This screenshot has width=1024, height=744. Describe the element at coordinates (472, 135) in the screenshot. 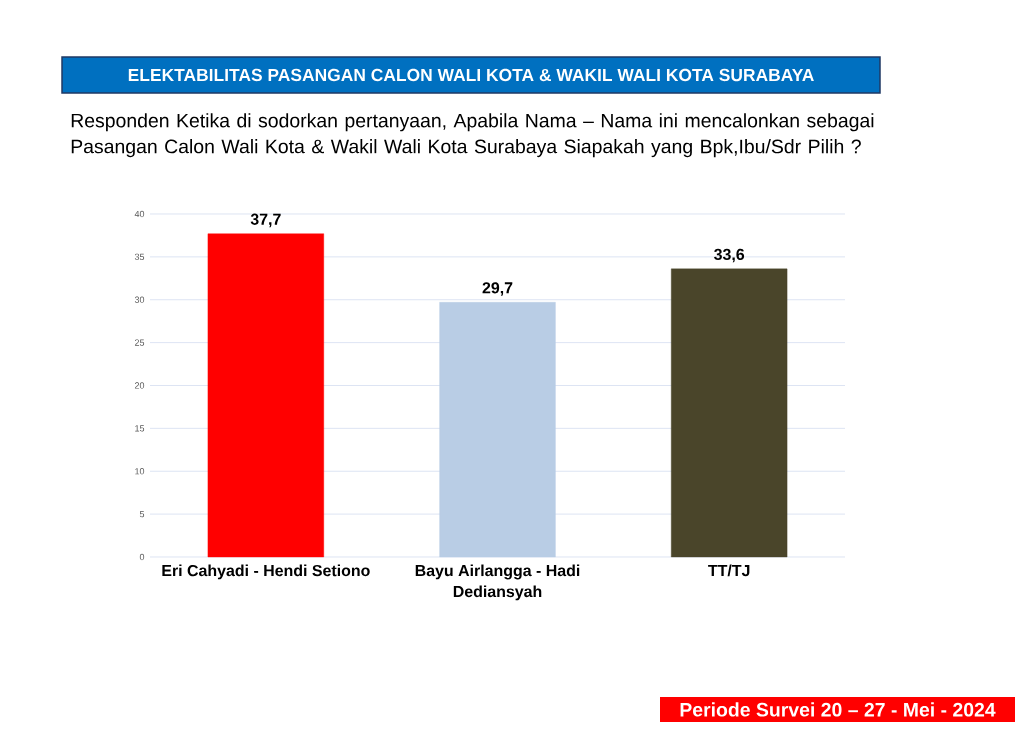

I see `chart-subtitle: Responden Ketika di sodorkan pertanyaan, Apabila Nama – Nama ini mencalonkan sebagai Pasangan Calon Wali Kota & Wakil Wali Kota Surabaya Siapakah yang Bpk,Ibu/Sdr Pilih ?` at that location.